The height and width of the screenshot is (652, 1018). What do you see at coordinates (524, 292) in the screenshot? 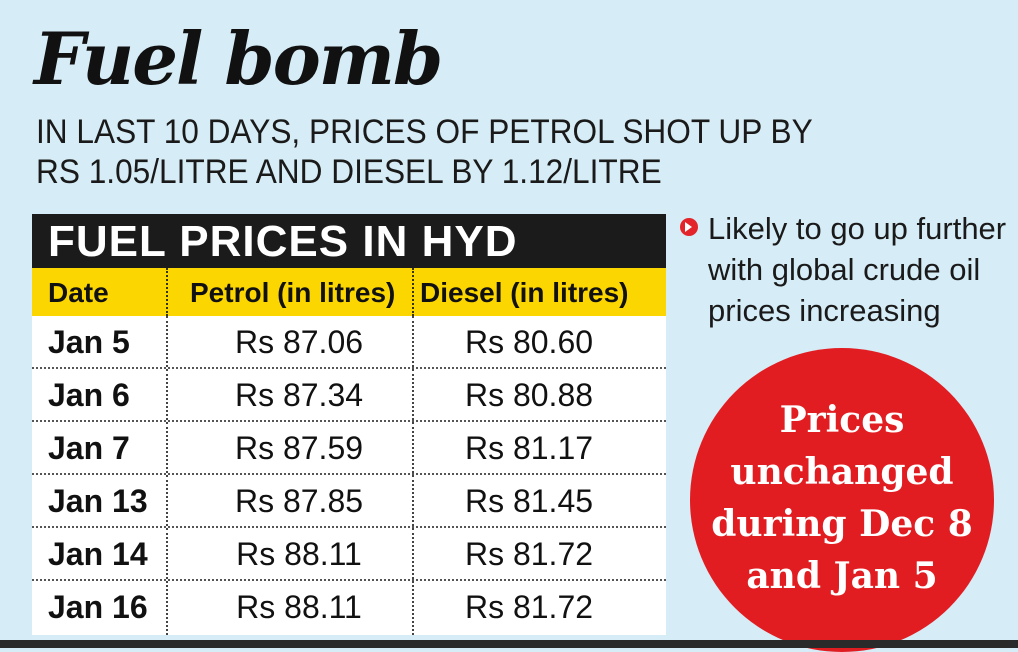
I see `column-header-diesel: Diesel (in litres)` at bounding box center [524, 292].